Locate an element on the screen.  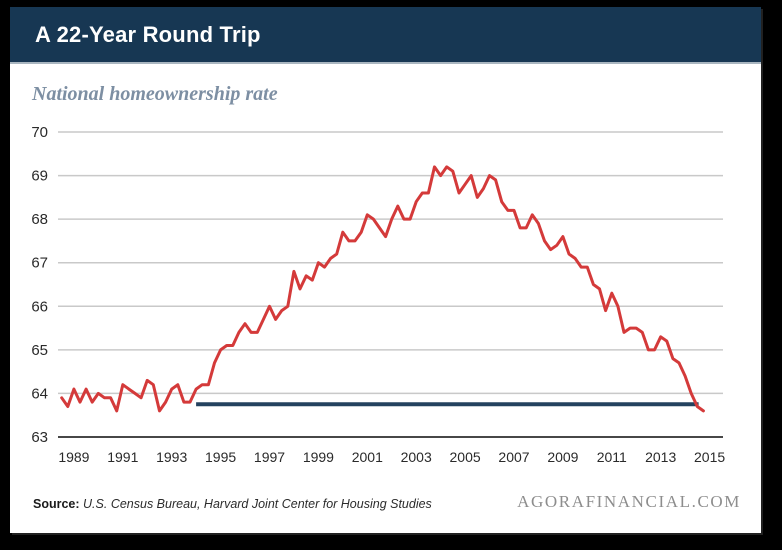
y-axis-tick-label: 64 is located at coordinates (39, 393).